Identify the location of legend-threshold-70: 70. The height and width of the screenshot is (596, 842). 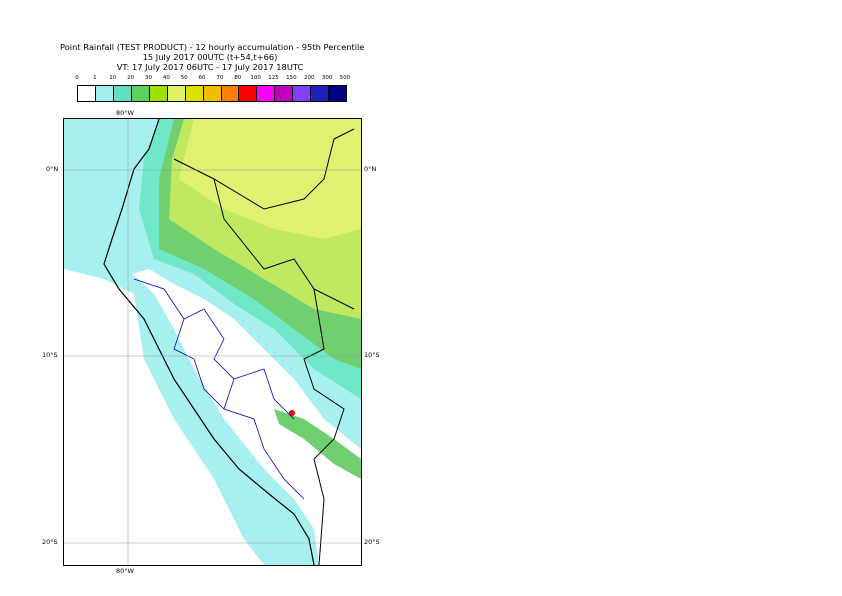
(220, 78).